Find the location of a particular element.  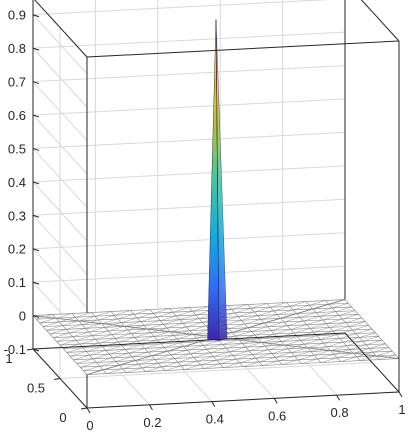

x-axis-ticks: 0 0.2 0.4 0.6 0.8 1 is located at coordinates (246, 412).